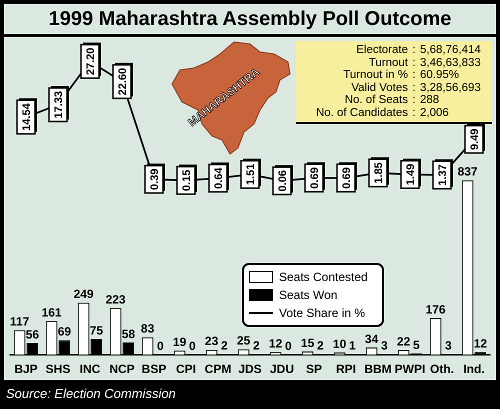 The width and height of the screenshot is (500, 409). What do you see at coordinates (371, 339) in the screenshot?
I see `data-label: 34` at bounding box center [371, 339].